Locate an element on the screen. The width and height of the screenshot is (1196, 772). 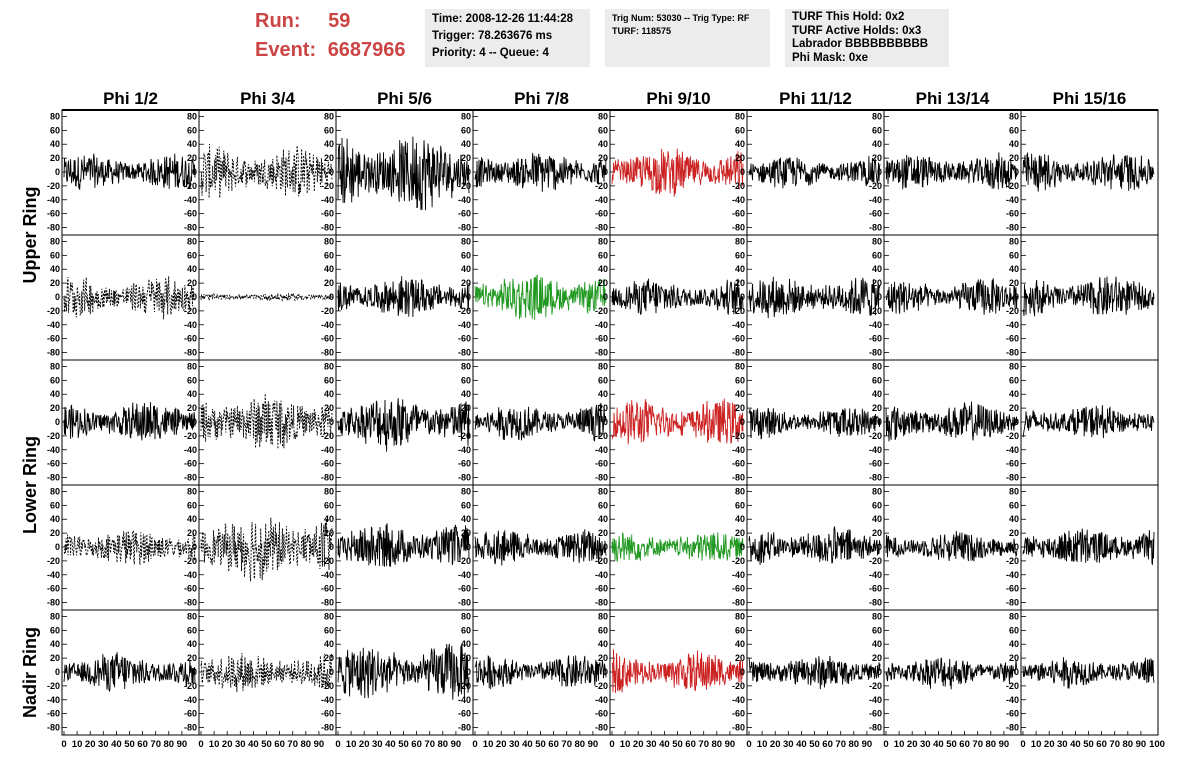
x-tick-label: 80 is located at coordinates (1128, 744).